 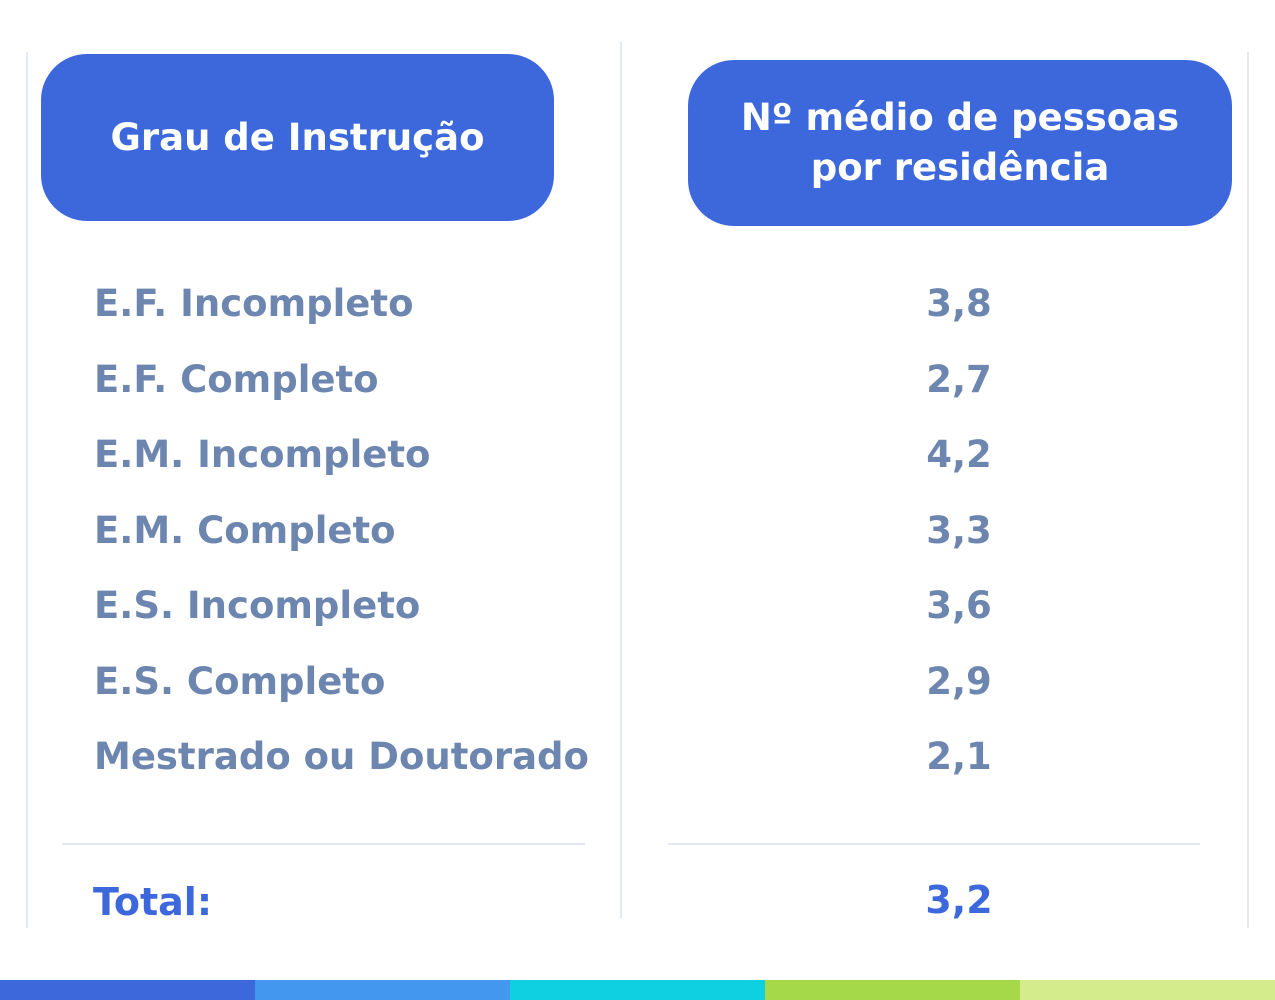 What do you see at coordinates (240, 681) in the screenshot?
I see `row-label: E.S. Completo` at bounding box center [240, 681].